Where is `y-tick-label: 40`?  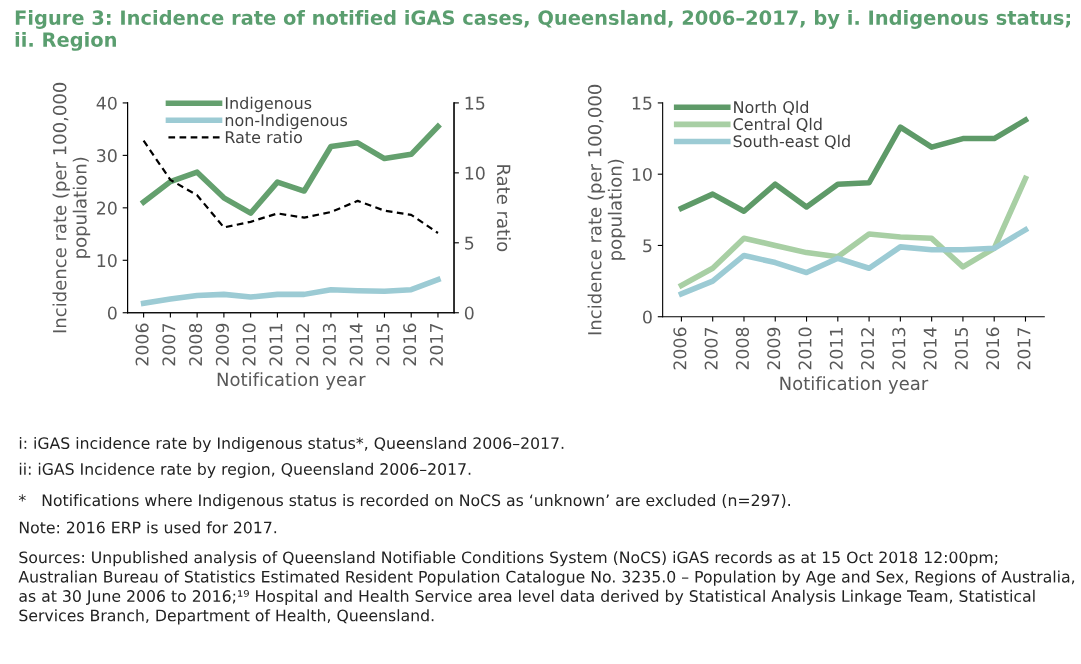 y-tick-label: 40 is located at coordinates (106, 103).